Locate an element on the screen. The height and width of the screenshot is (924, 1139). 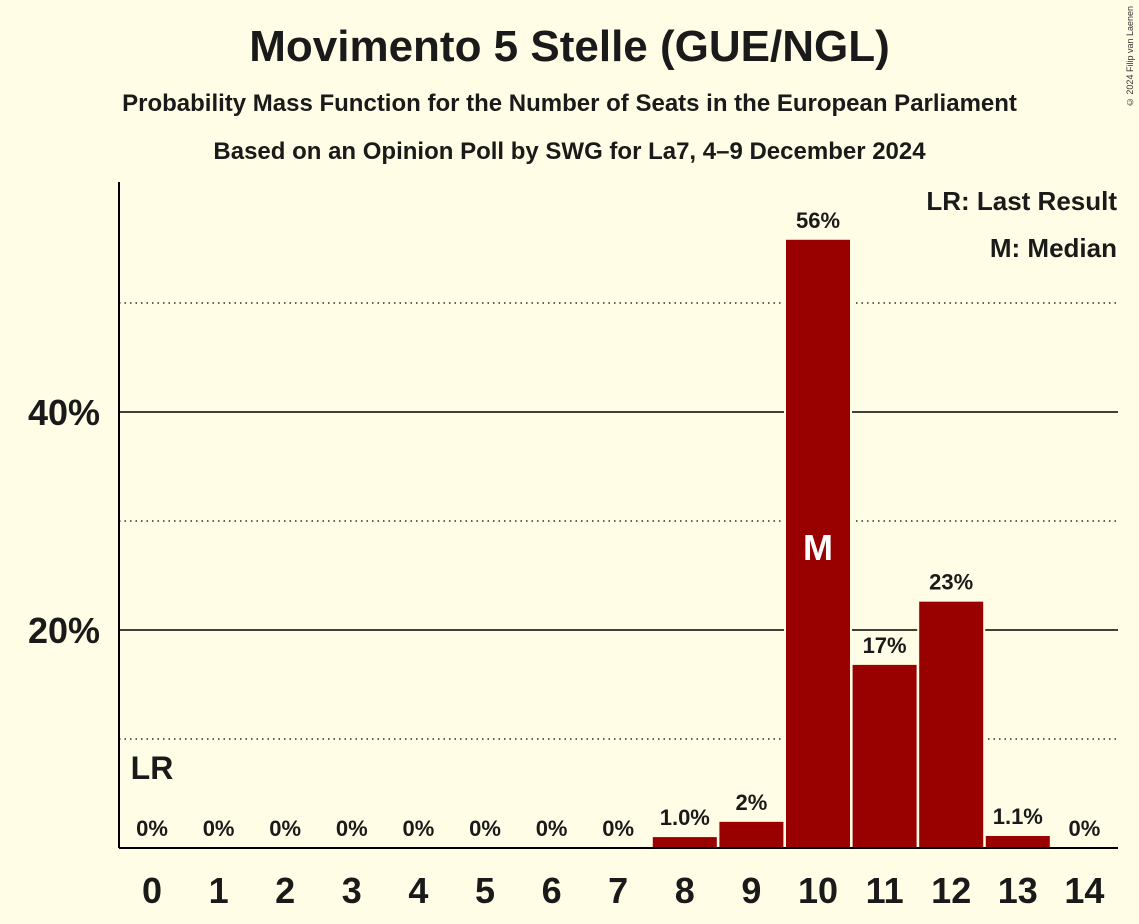
data-label-13: 1.1% is located at coordinates (1018, 816).